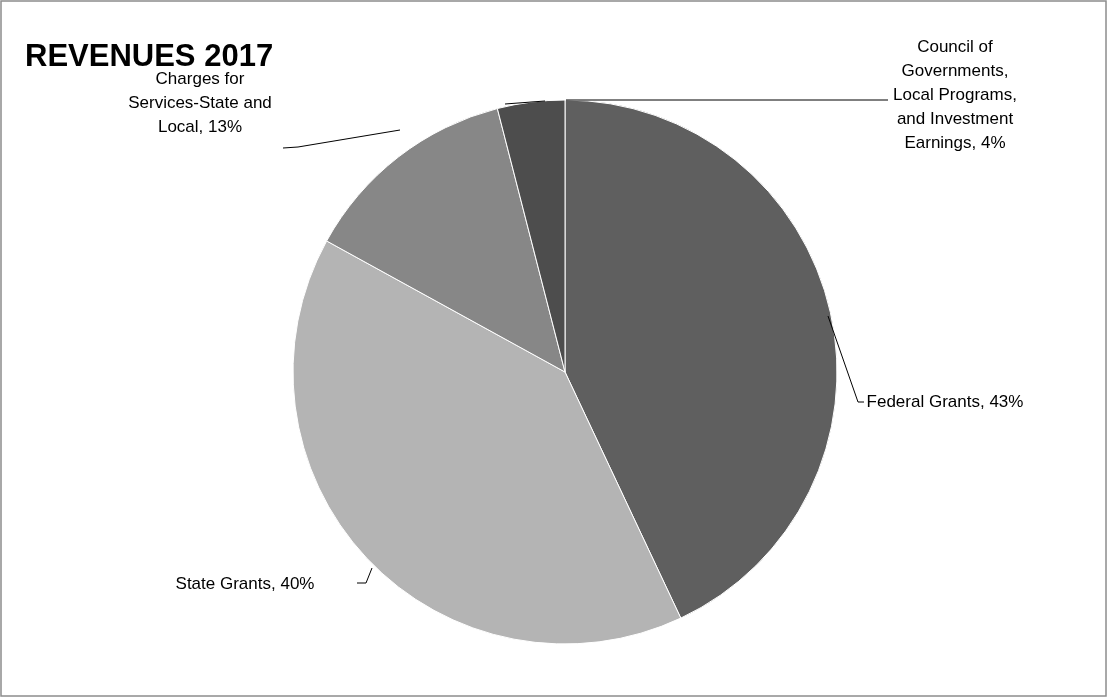 The width and height of the screenshot is (1108, 698). Describe the element at coordinates (945, 401) in the screenshot. I see `slice-label: Federal Grants, 43%` at that location.